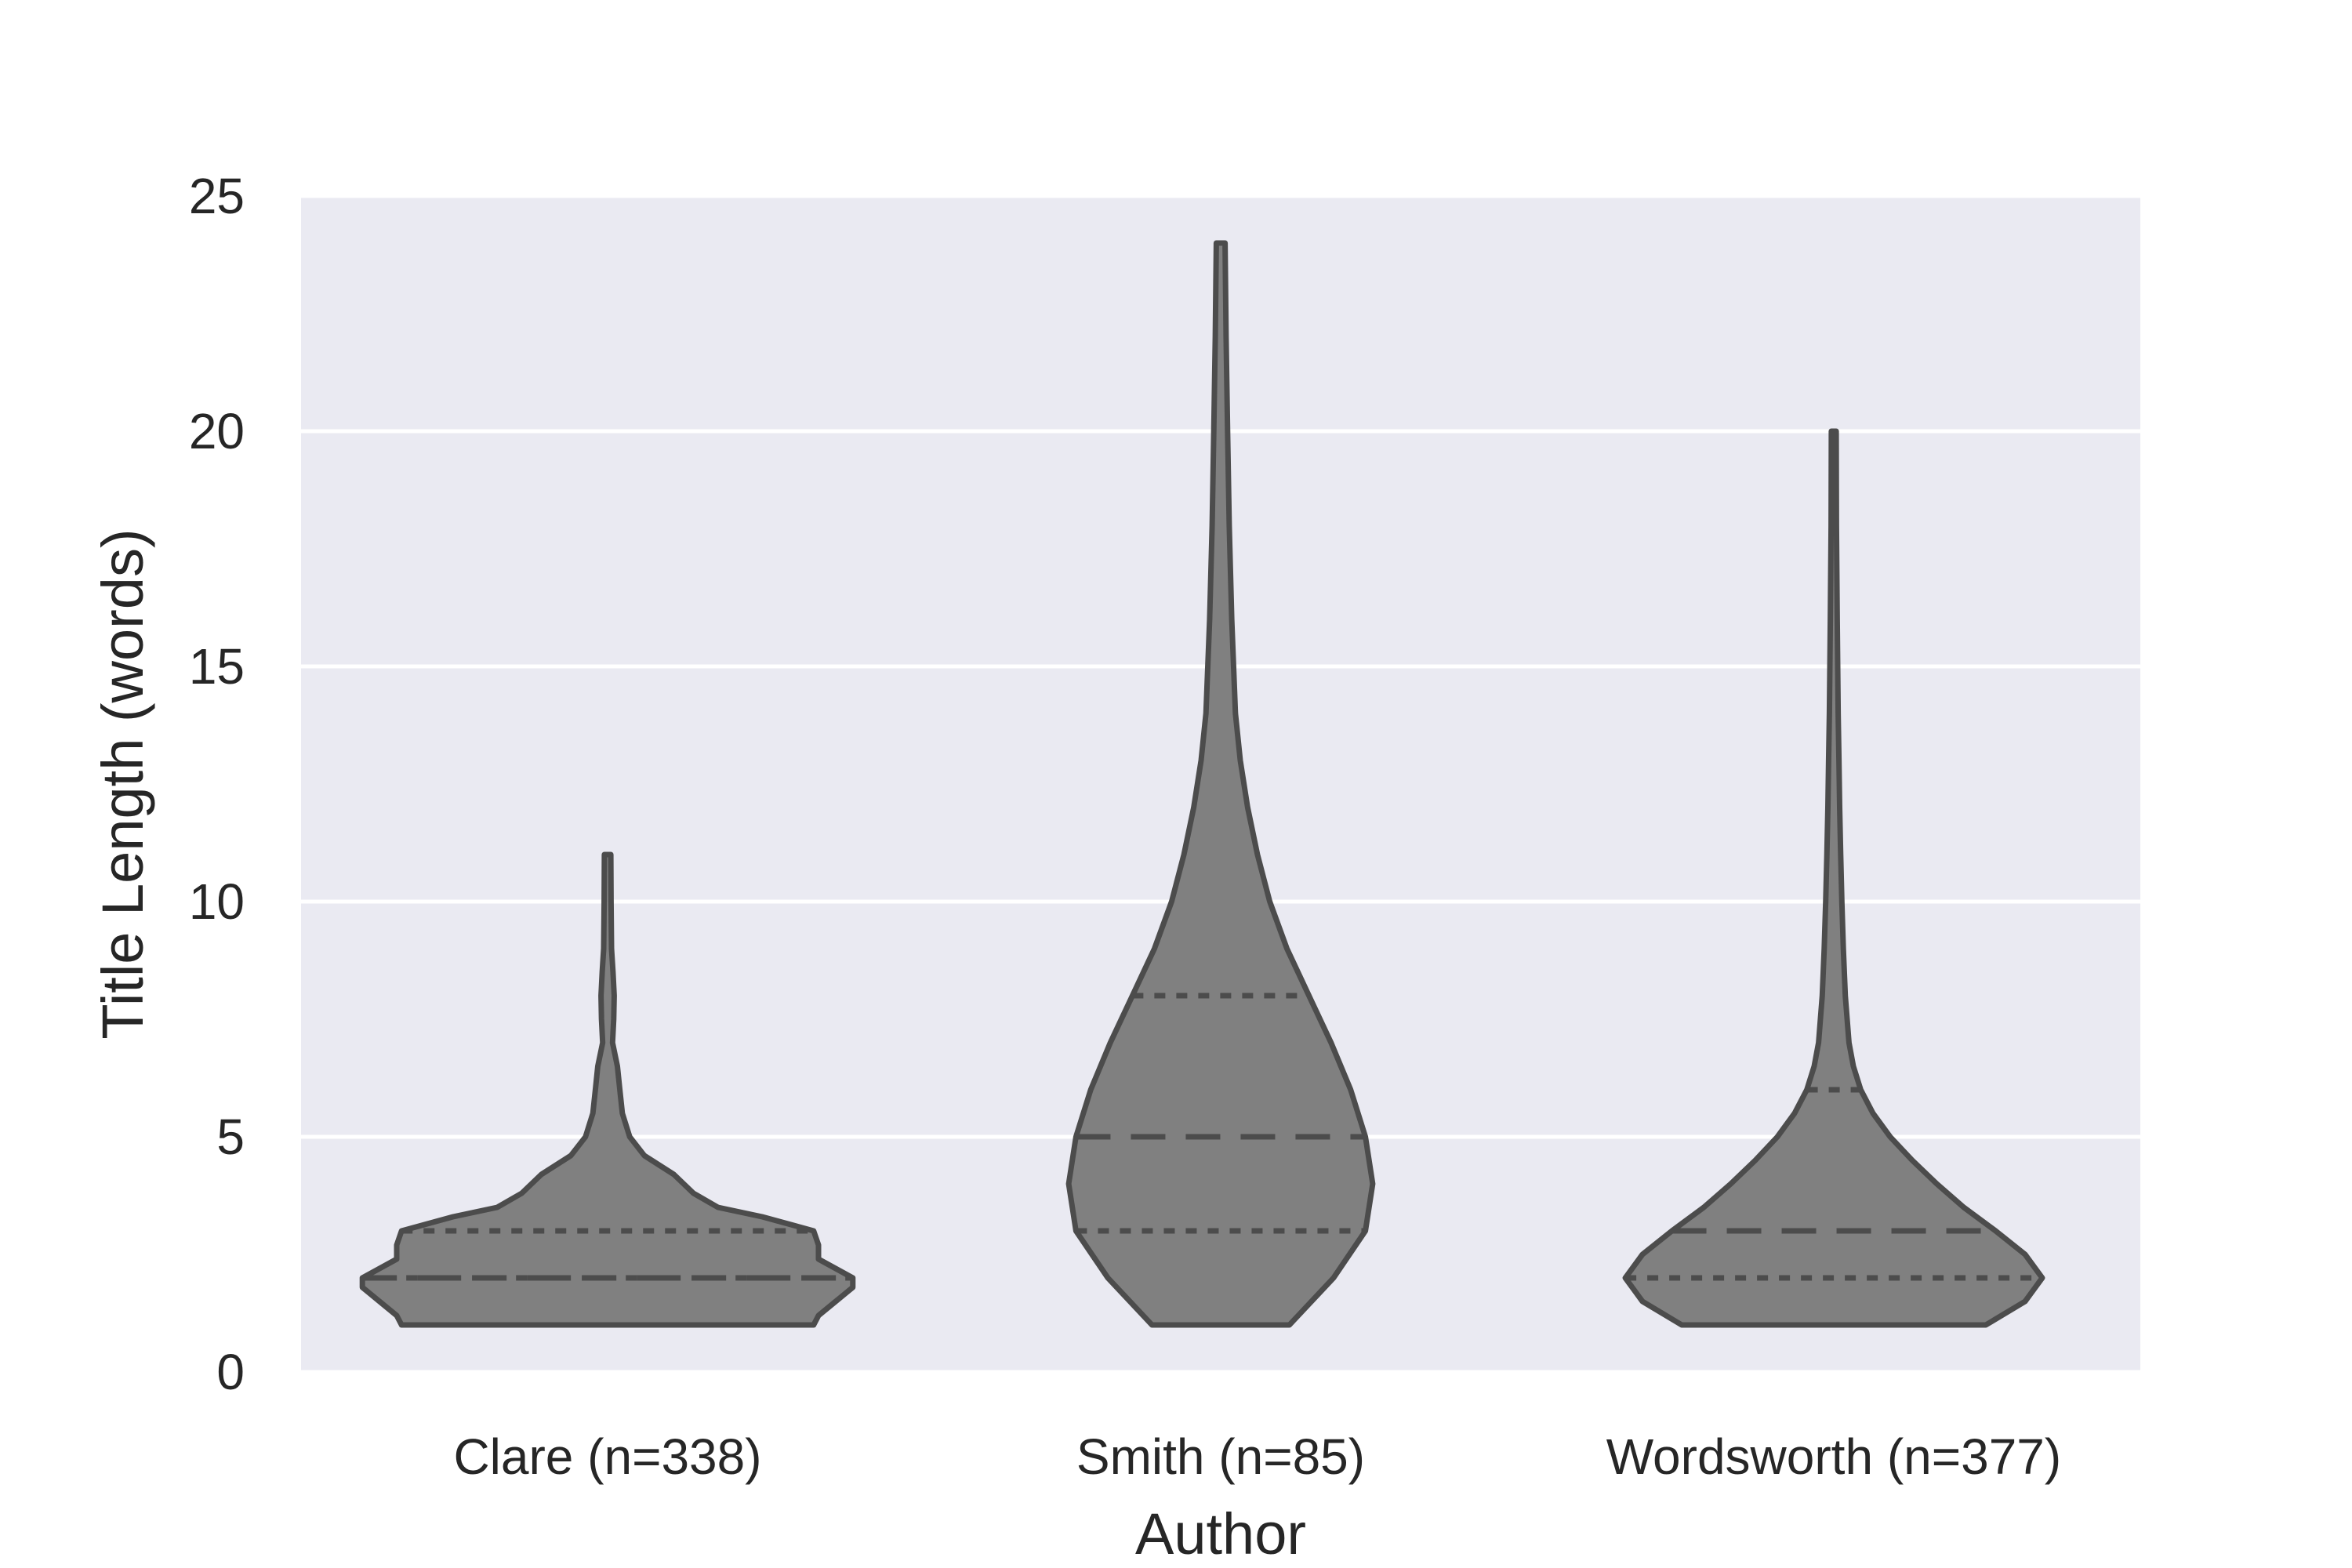  I want to click on x-category-label-3: Wordsworth (n=377), so click(1833, 1456).